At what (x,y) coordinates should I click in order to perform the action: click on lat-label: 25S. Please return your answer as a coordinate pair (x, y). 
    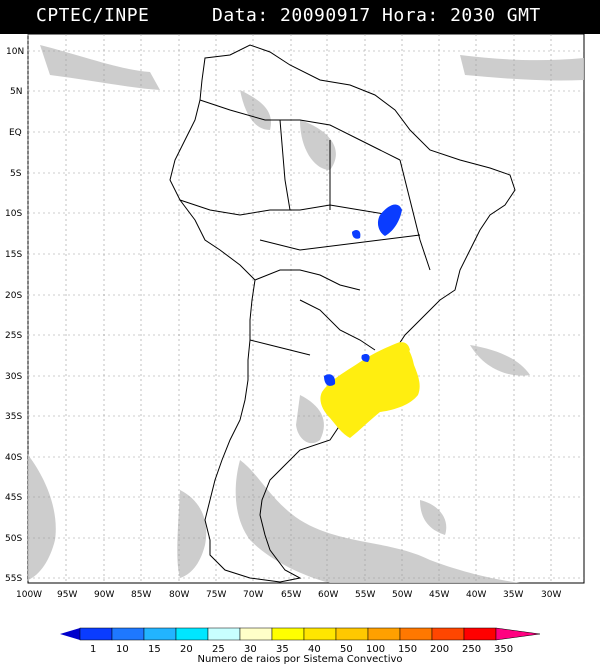
    Looking at the image, I should click on (13, 336).